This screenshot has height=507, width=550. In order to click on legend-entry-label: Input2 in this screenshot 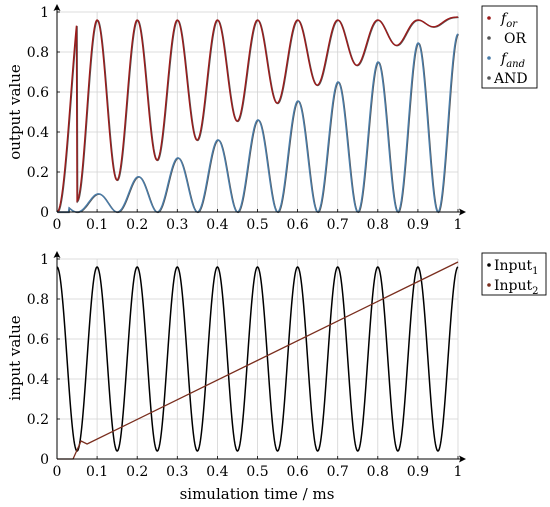, I will do `click(516, 287)`.